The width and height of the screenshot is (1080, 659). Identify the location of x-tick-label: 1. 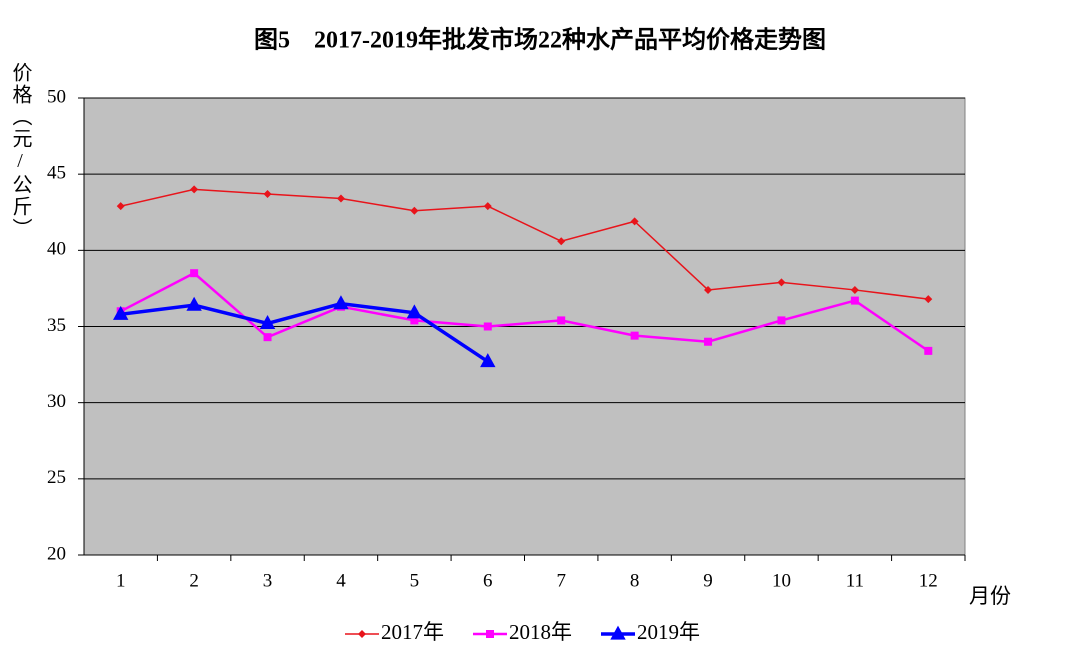
(121, 580).